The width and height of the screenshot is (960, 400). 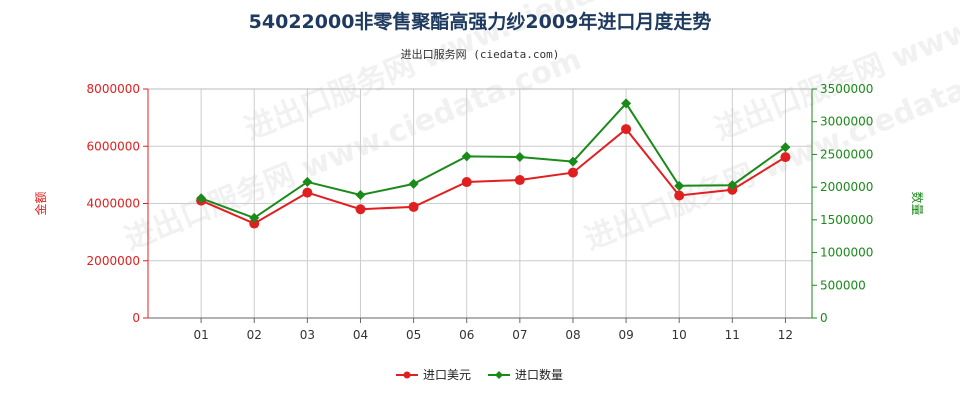 I want to click on y-right-tick-label: 3500000, so click(x=846, y=89).